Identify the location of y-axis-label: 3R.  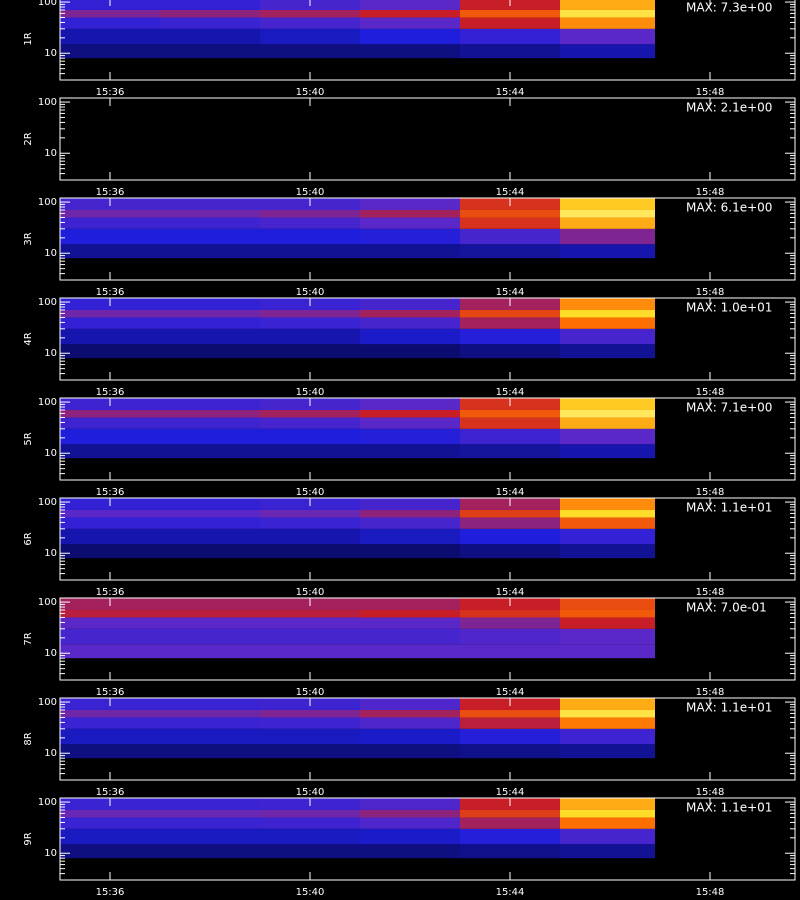
(28, 238).